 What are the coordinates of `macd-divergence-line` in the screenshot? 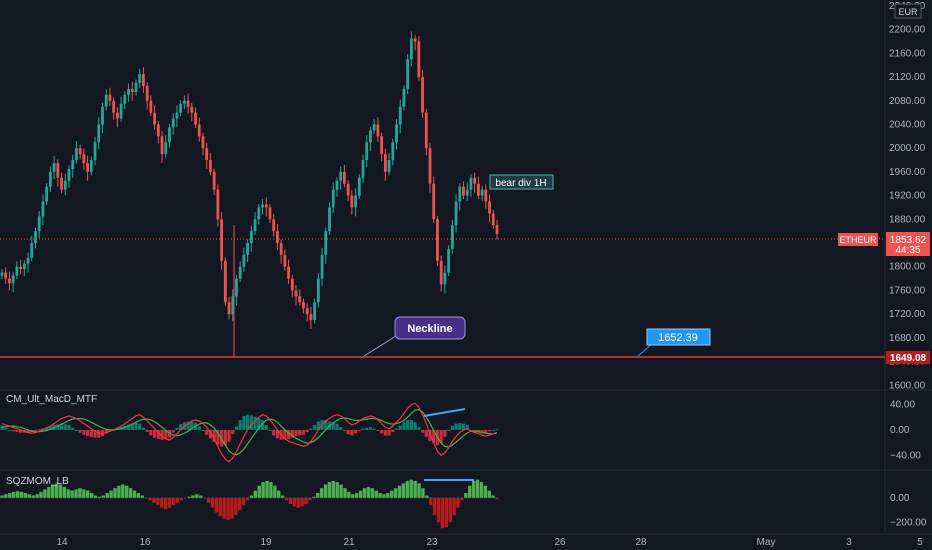 It's located at (444, 412).